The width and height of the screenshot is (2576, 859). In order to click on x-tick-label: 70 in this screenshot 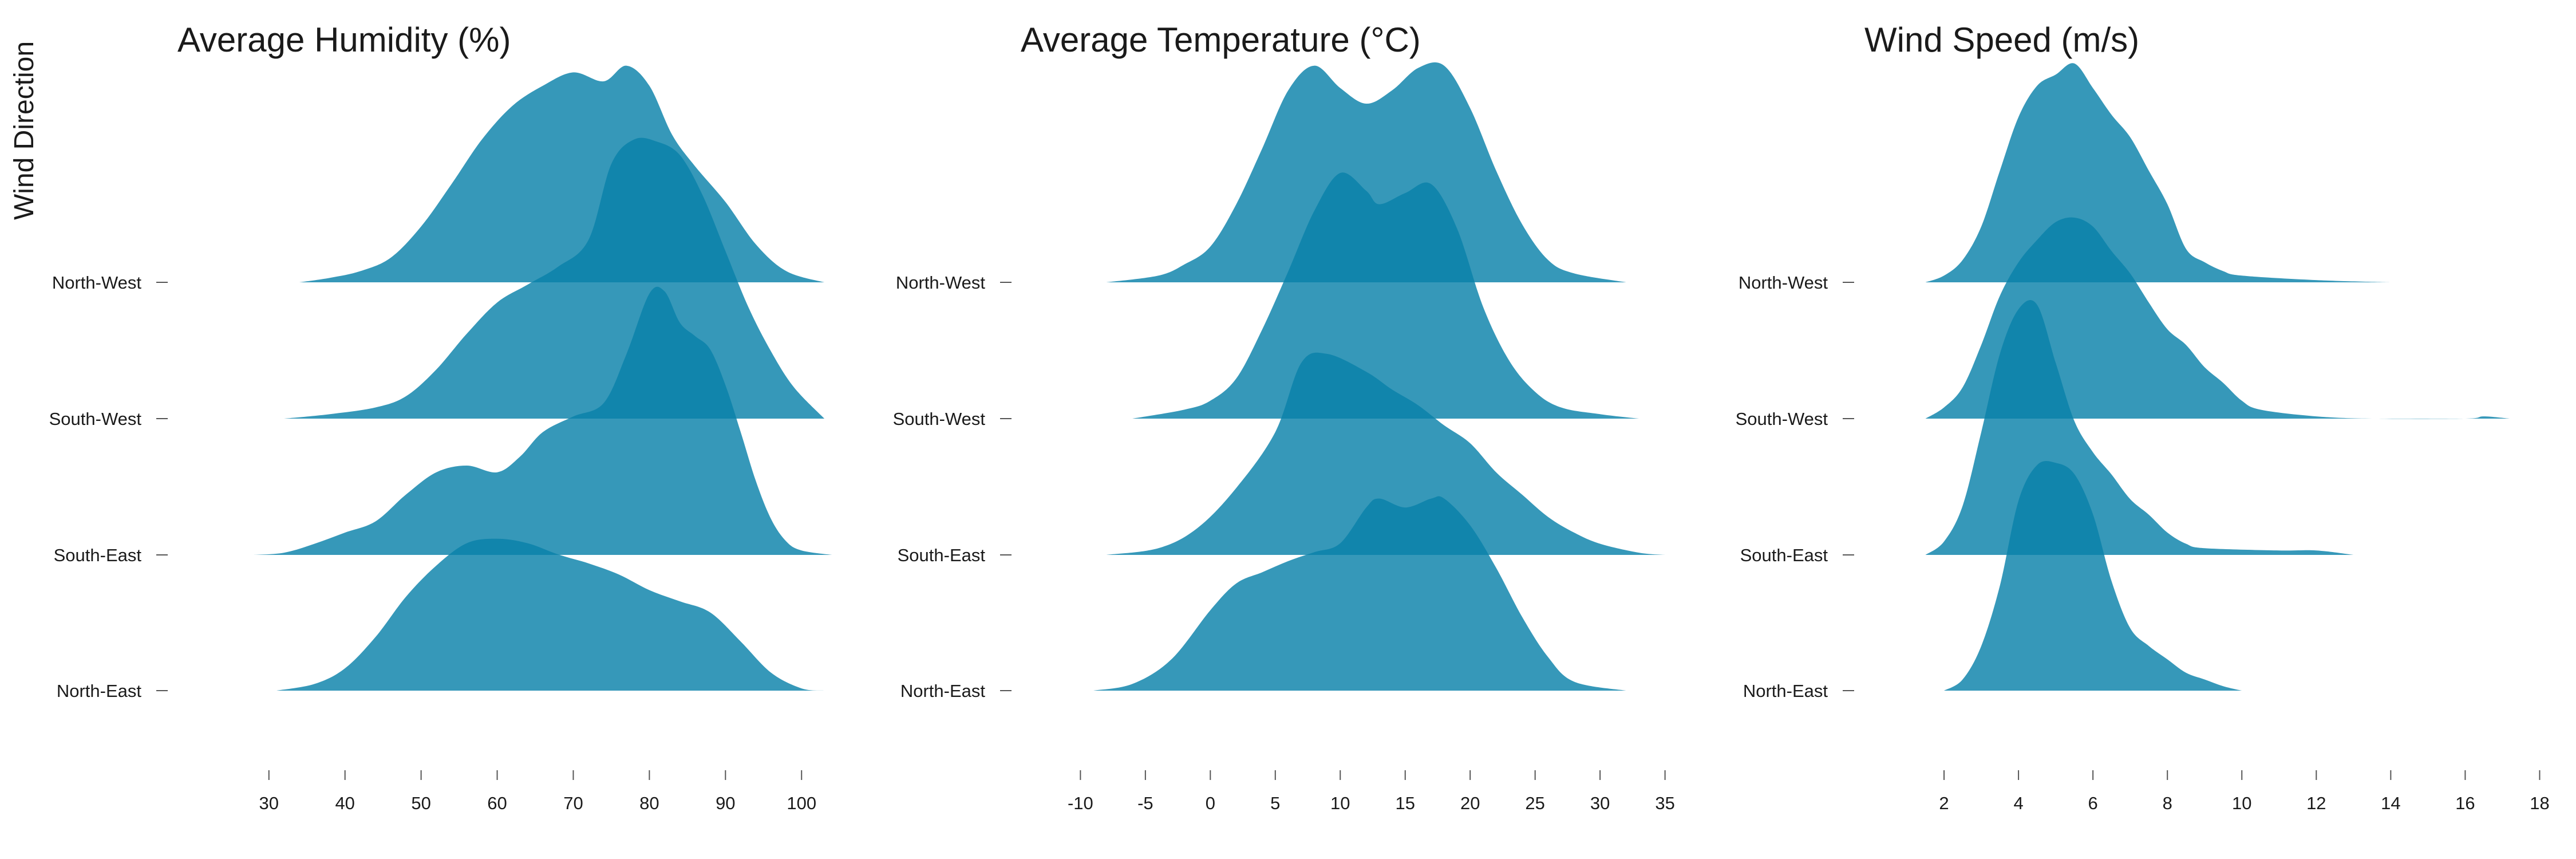, I will do `click(573, 803)`.